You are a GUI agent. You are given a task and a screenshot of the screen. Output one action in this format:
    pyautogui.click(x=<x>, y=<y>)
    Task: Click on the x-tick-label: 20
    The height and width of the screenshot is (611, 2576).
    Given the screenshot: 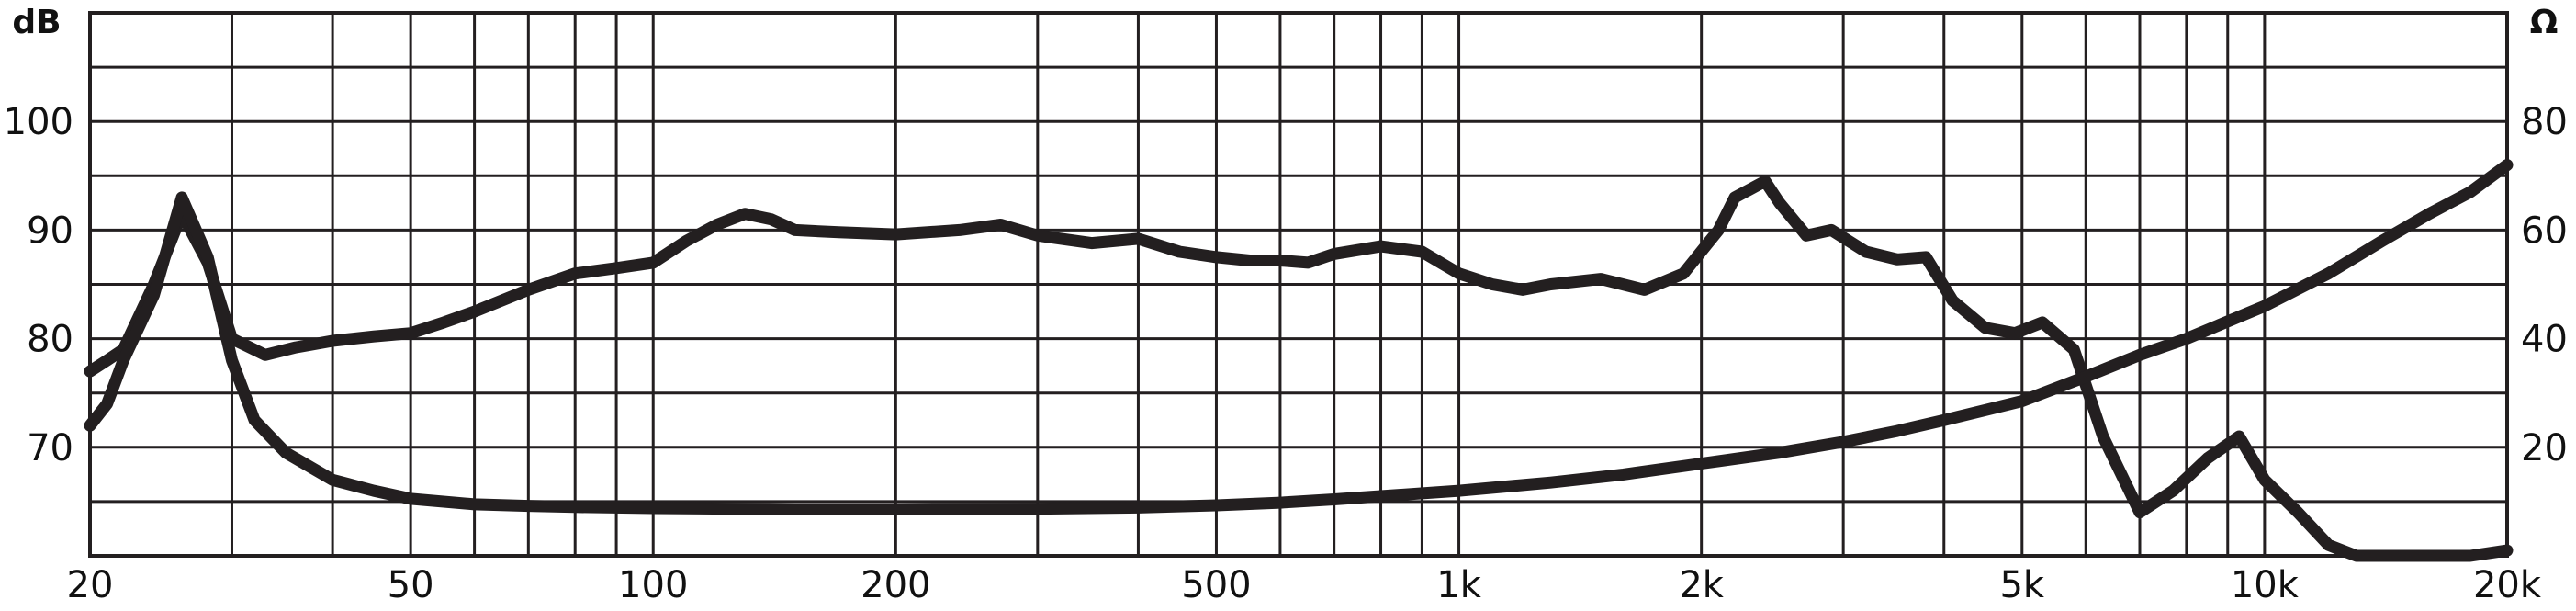 What is the action you would take?
    pyautogui.click(x=90, y=585)
    